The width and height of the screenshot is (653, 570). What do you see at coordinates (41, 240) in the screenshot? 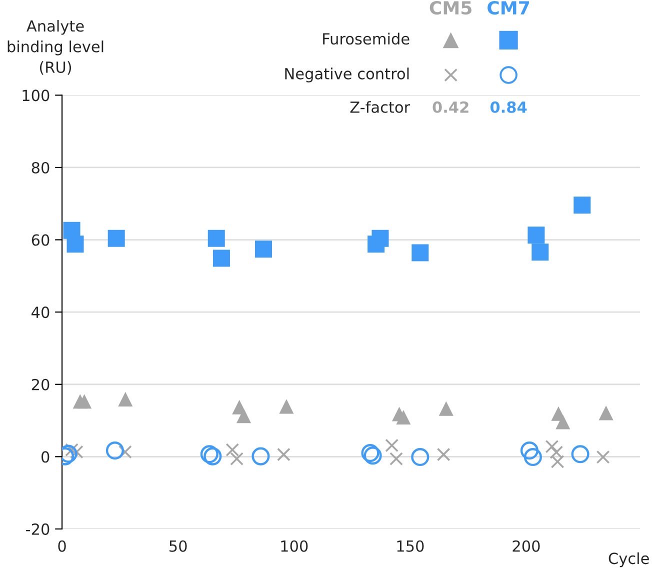
I see `y-tick-label: 60` at bounding box center [41, 240].